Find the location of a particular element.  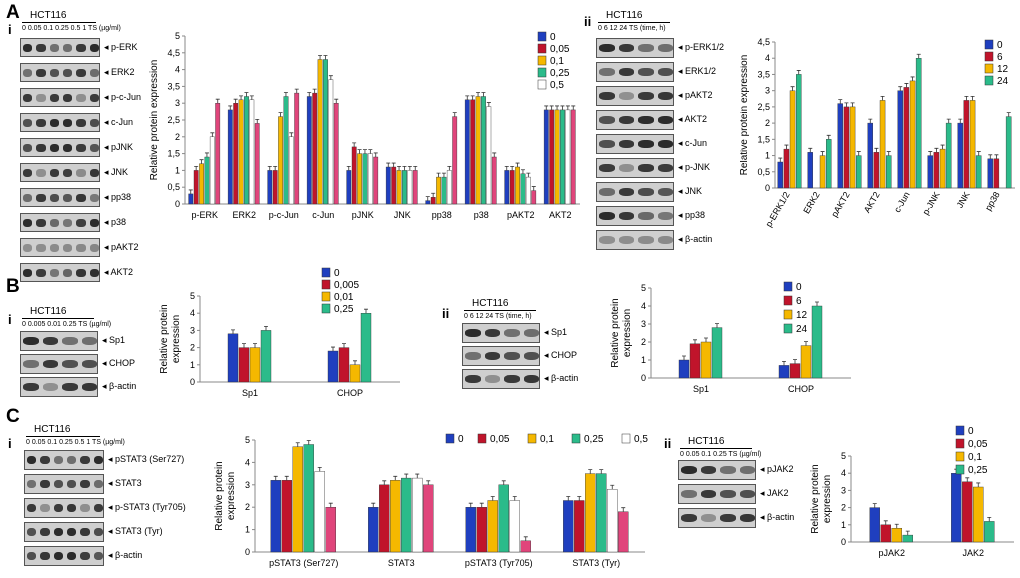

x-tick-label: pJNK is located at coordinates (363, 215).